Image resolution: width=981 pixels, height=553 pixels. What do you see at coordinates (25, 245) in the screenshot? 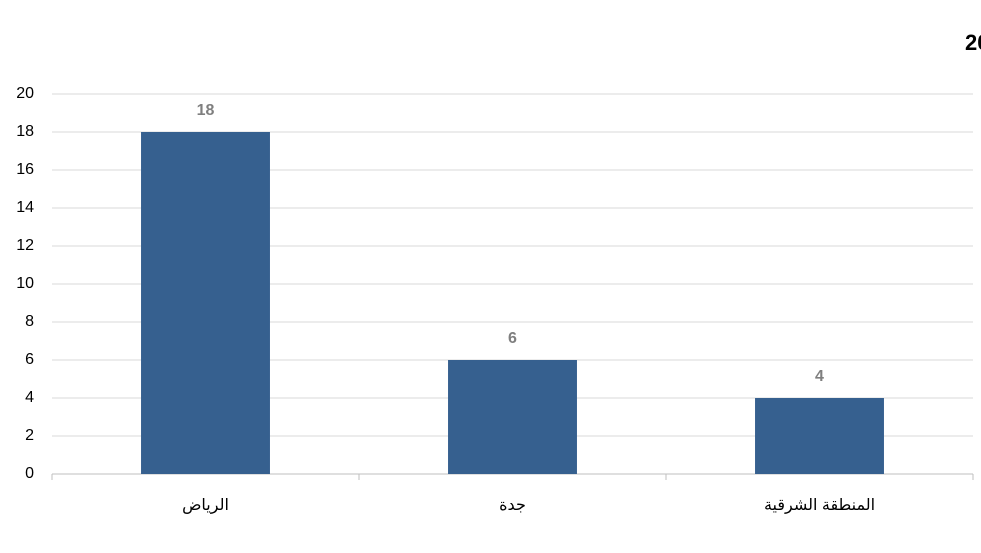
I see `y-tick-label: 12` at bounding box center [25, 245].